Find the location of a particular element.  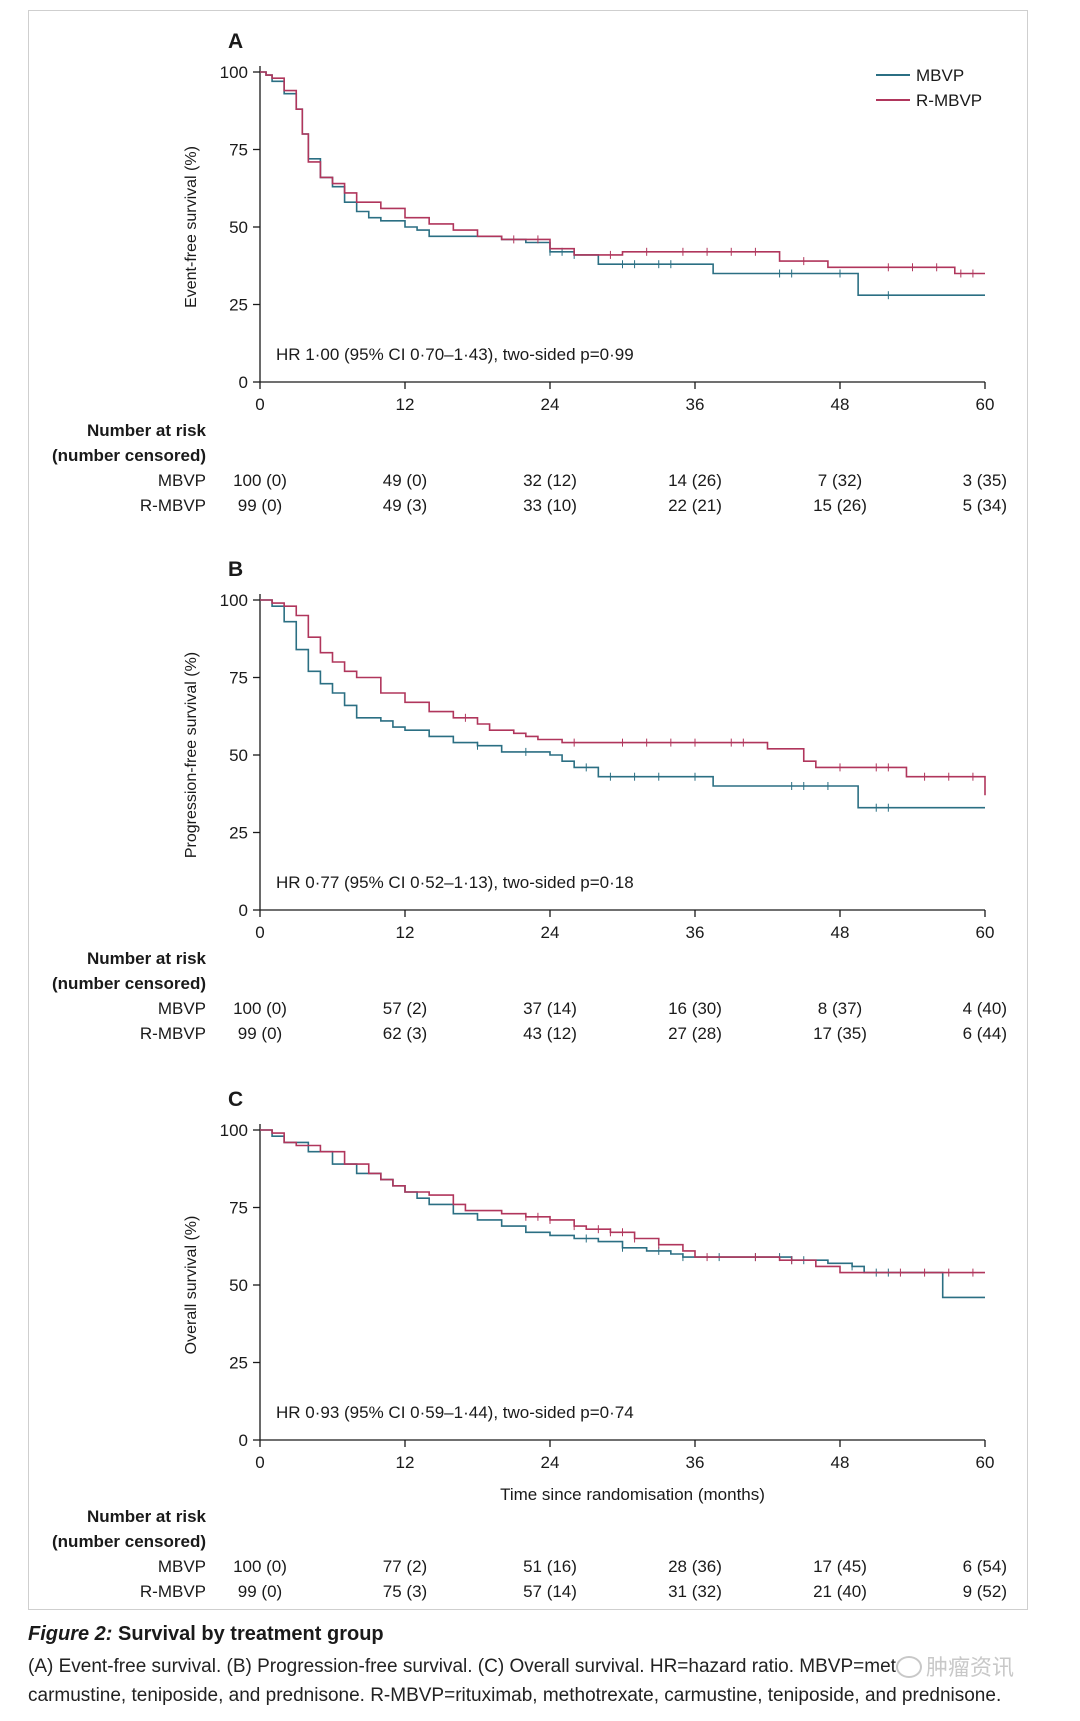

panel-c-risk-value: 51 (16) is located at coordinates (550, 1566).